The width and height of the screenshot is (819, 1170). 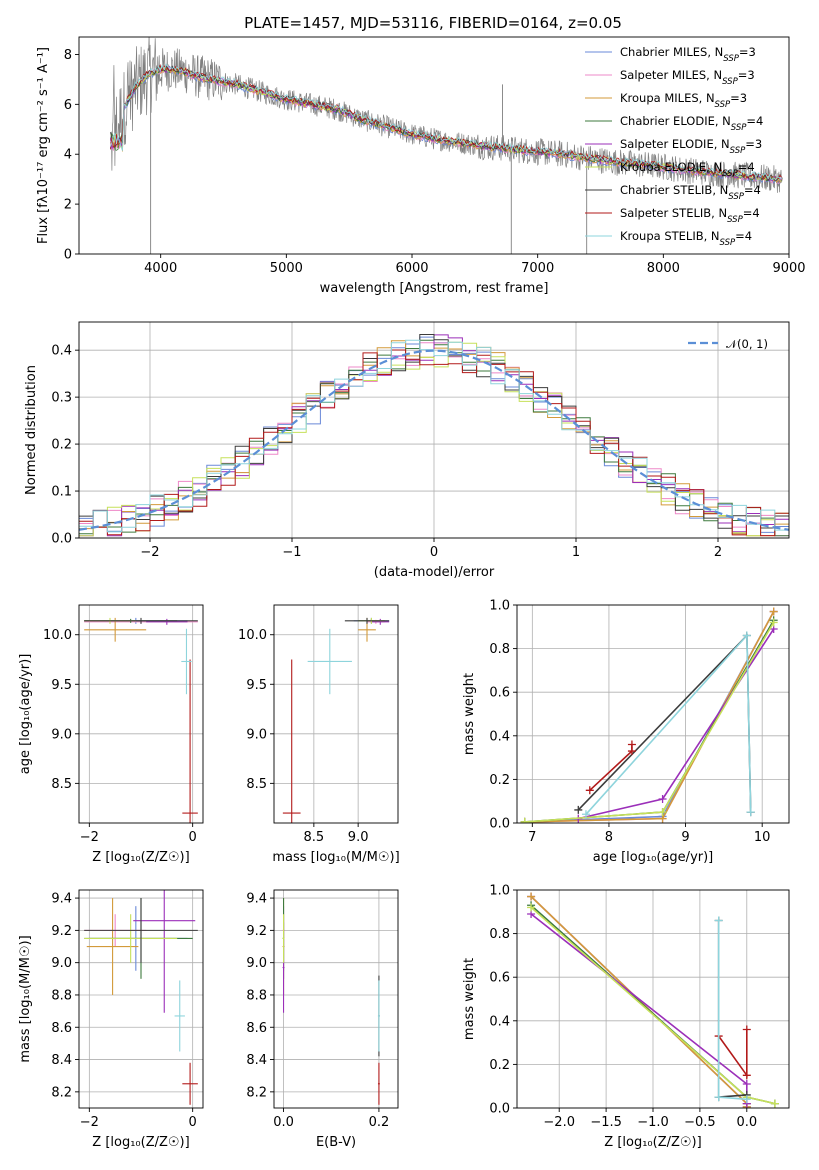 What do you see at coordinates (68, 55) in the screenshot?
I see `y-tick-label: 8` at bounding box center [68, 55].